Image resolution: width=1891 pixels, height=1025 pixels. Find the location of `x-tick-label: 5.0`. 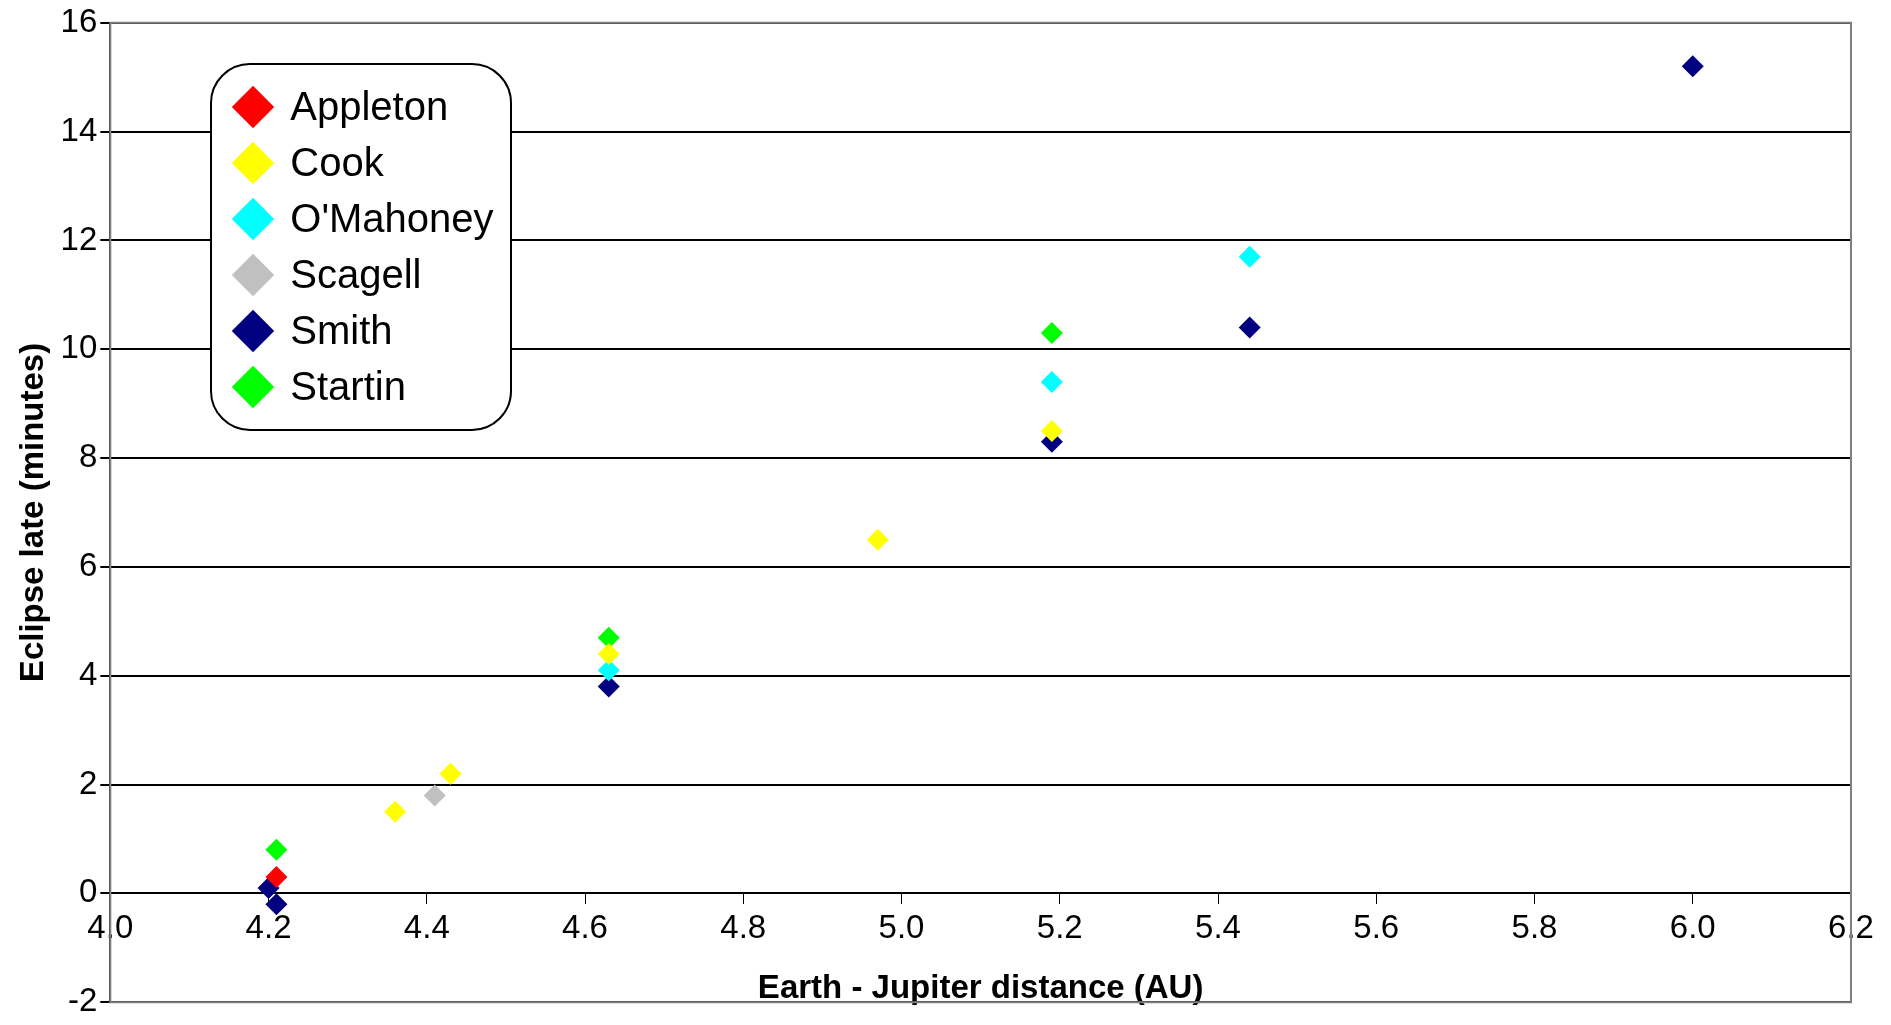

x-tick-label: 5.0 is located at coordinates (901, 927).